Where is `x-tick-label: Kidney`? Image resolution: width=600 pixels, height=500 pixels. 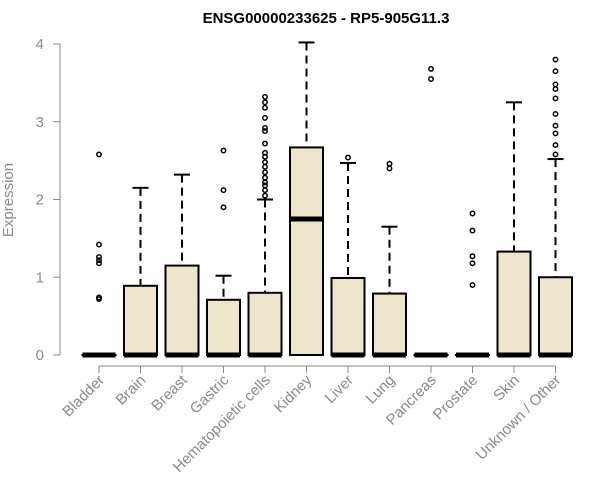
x-tick-label: Kidney is located at coordinates (293, 393).